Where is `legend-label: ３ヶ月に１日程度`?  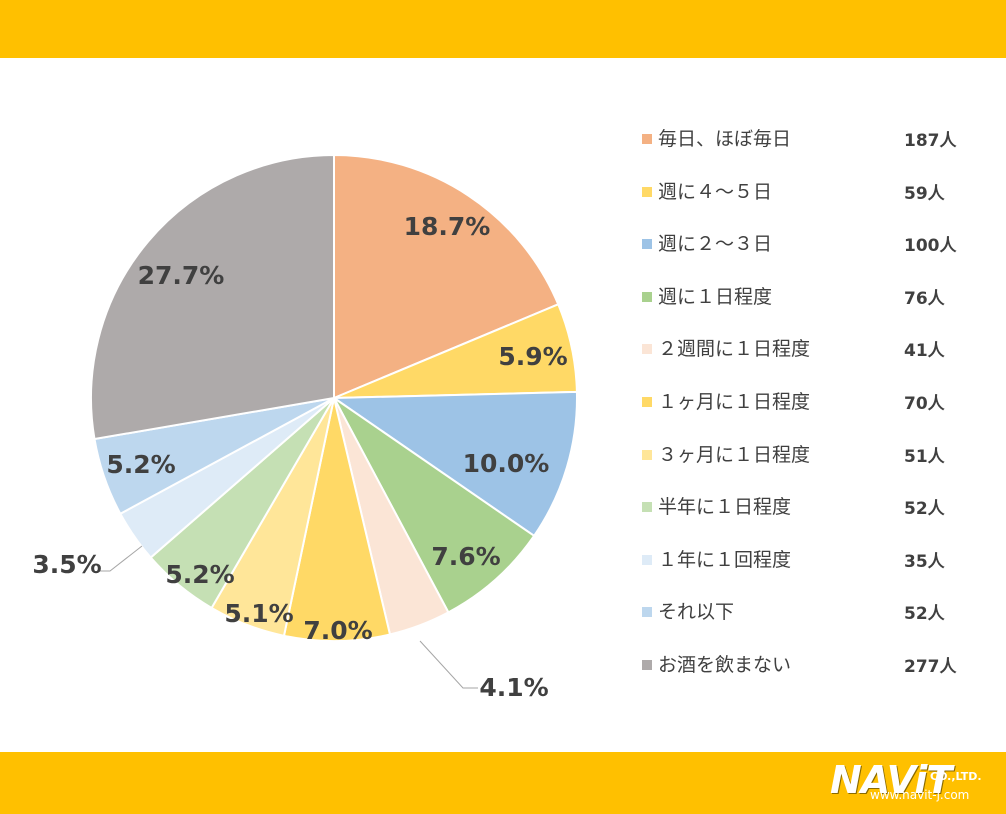
legend-label: ３ヶ月に１日程度 is located at coordinates (734, 454).